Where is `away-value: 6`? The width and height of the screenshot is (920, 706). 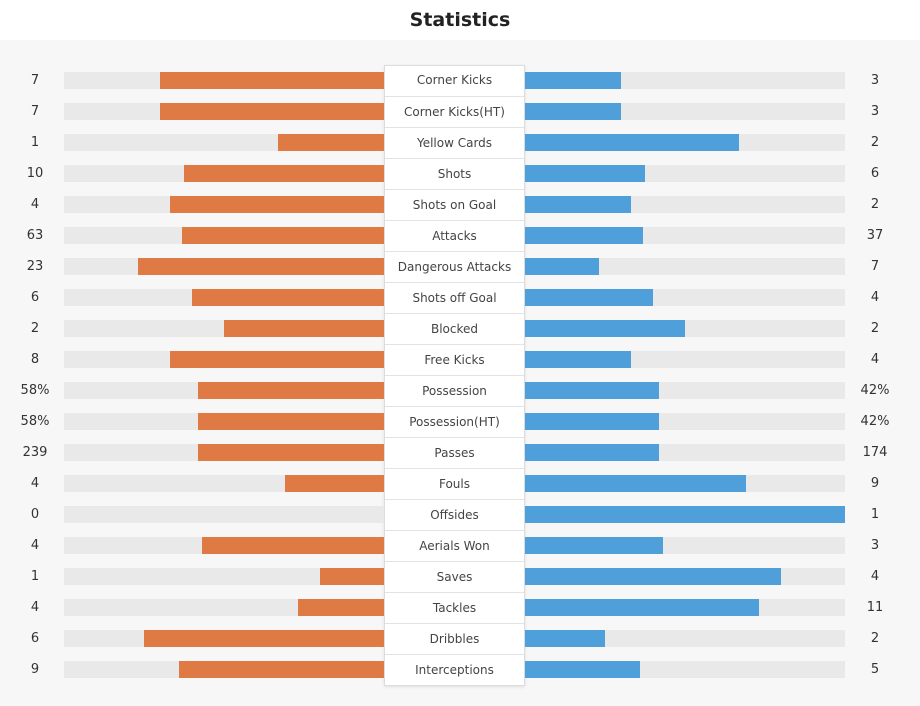
away-value: 6 is located at coordinates (875, 173).